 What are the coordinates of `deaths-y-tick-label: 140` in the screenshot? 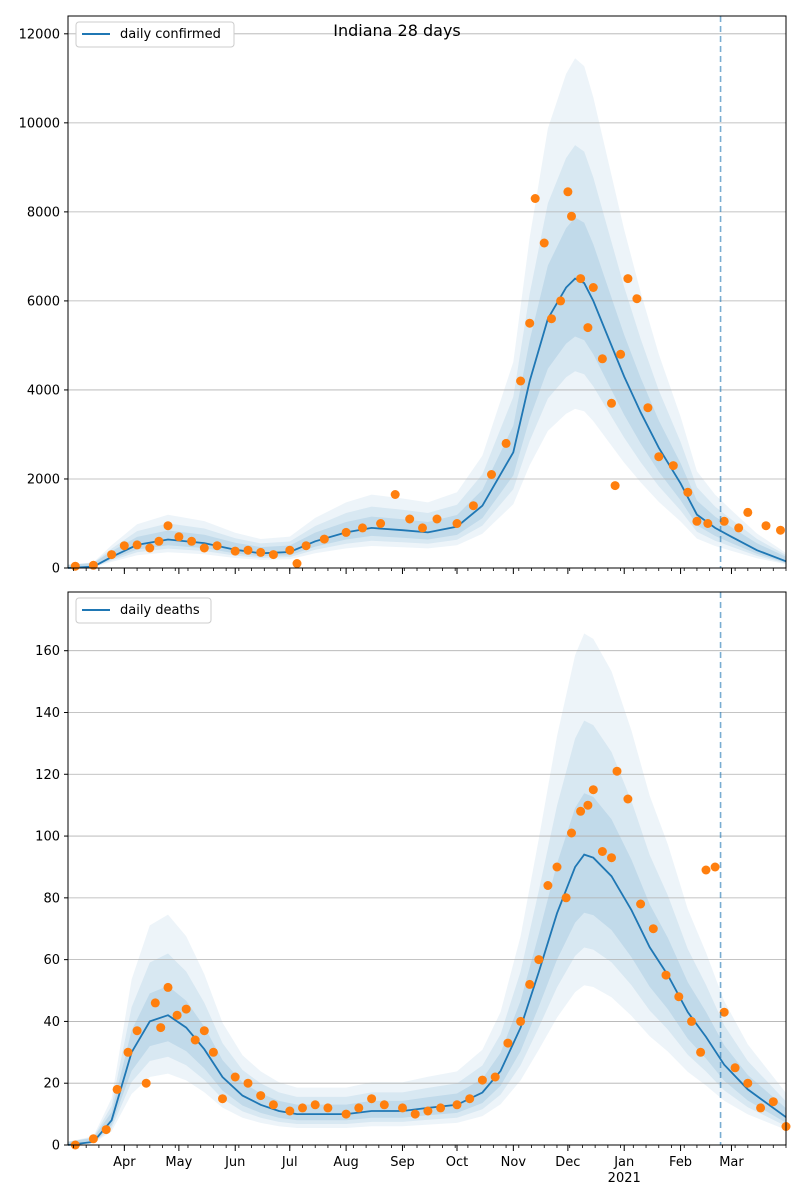 It's located at (47, 713).